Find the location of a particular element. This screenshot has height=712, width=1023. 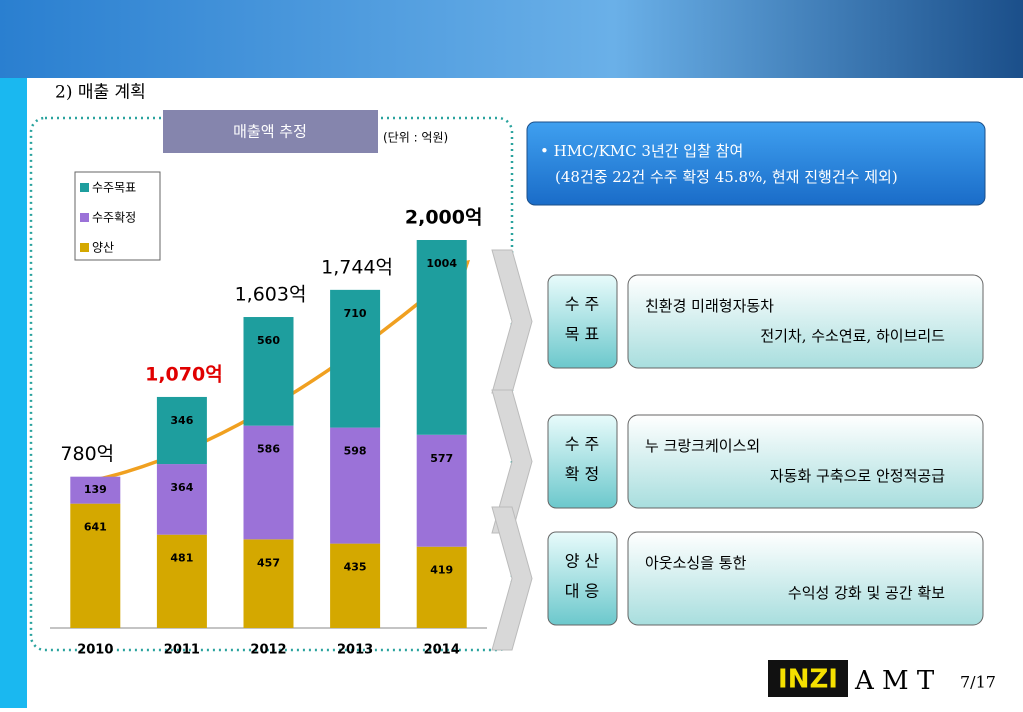

banner is located at coordinates (511, 39).